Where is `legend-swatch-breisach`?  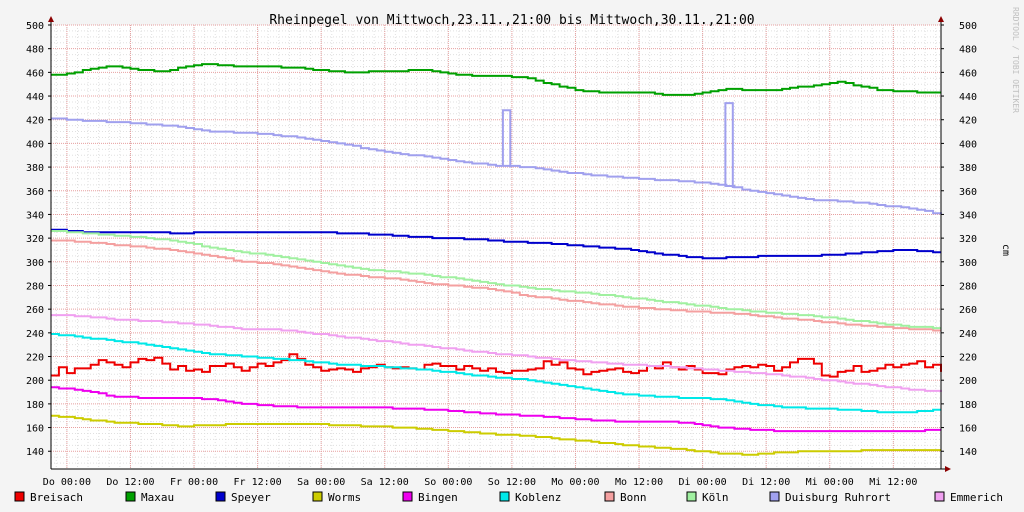
legend-swatch-breisach is located at coordinates (19, 496).